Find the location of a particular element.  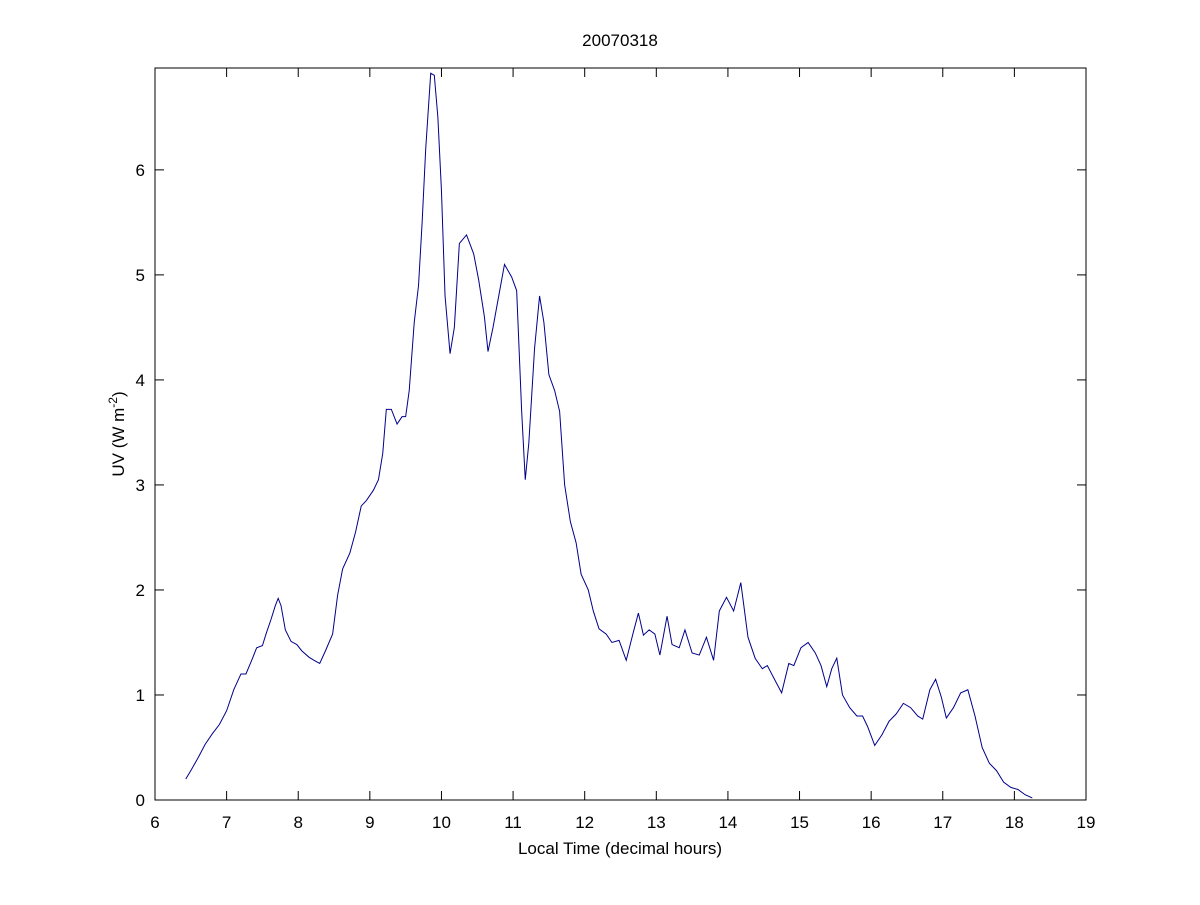

y-label-sup: -2 is located at coordinates (113, 402).